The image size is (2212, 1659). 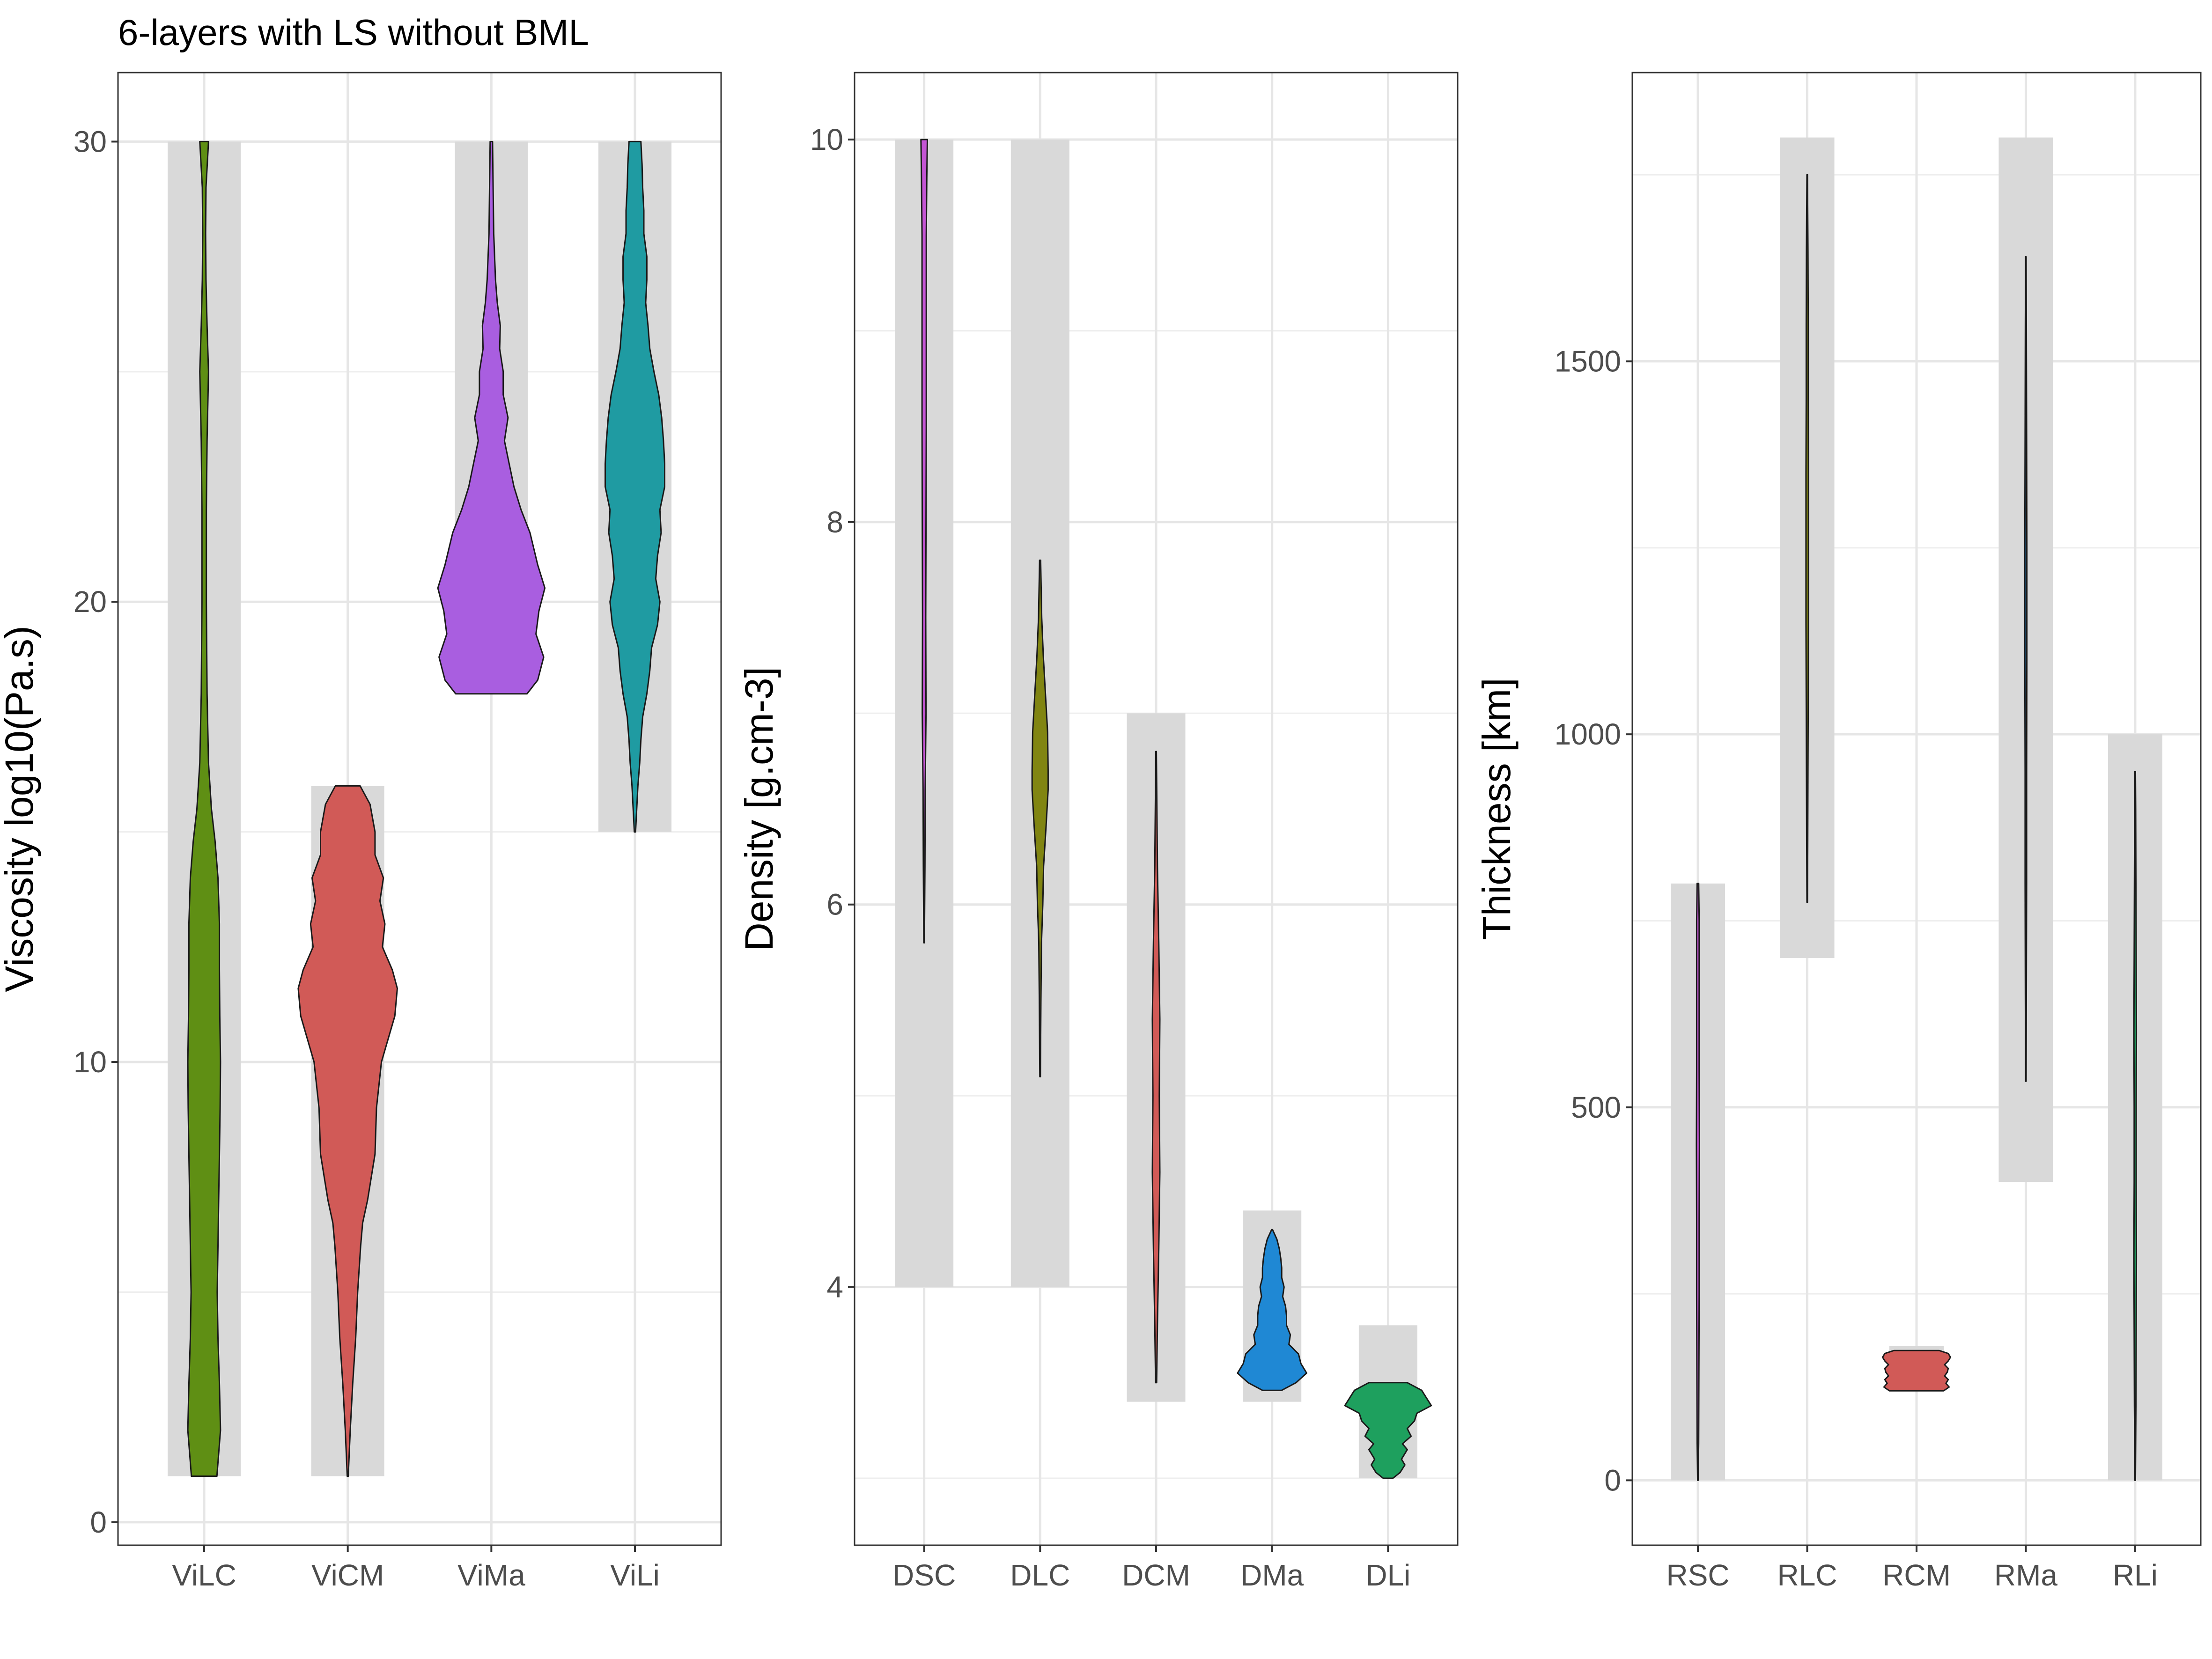 What do you see at coordinates (491, 1575) in the screenshot?
I see `x-tick-label: ViMa` at bounding box center [491, 1575].